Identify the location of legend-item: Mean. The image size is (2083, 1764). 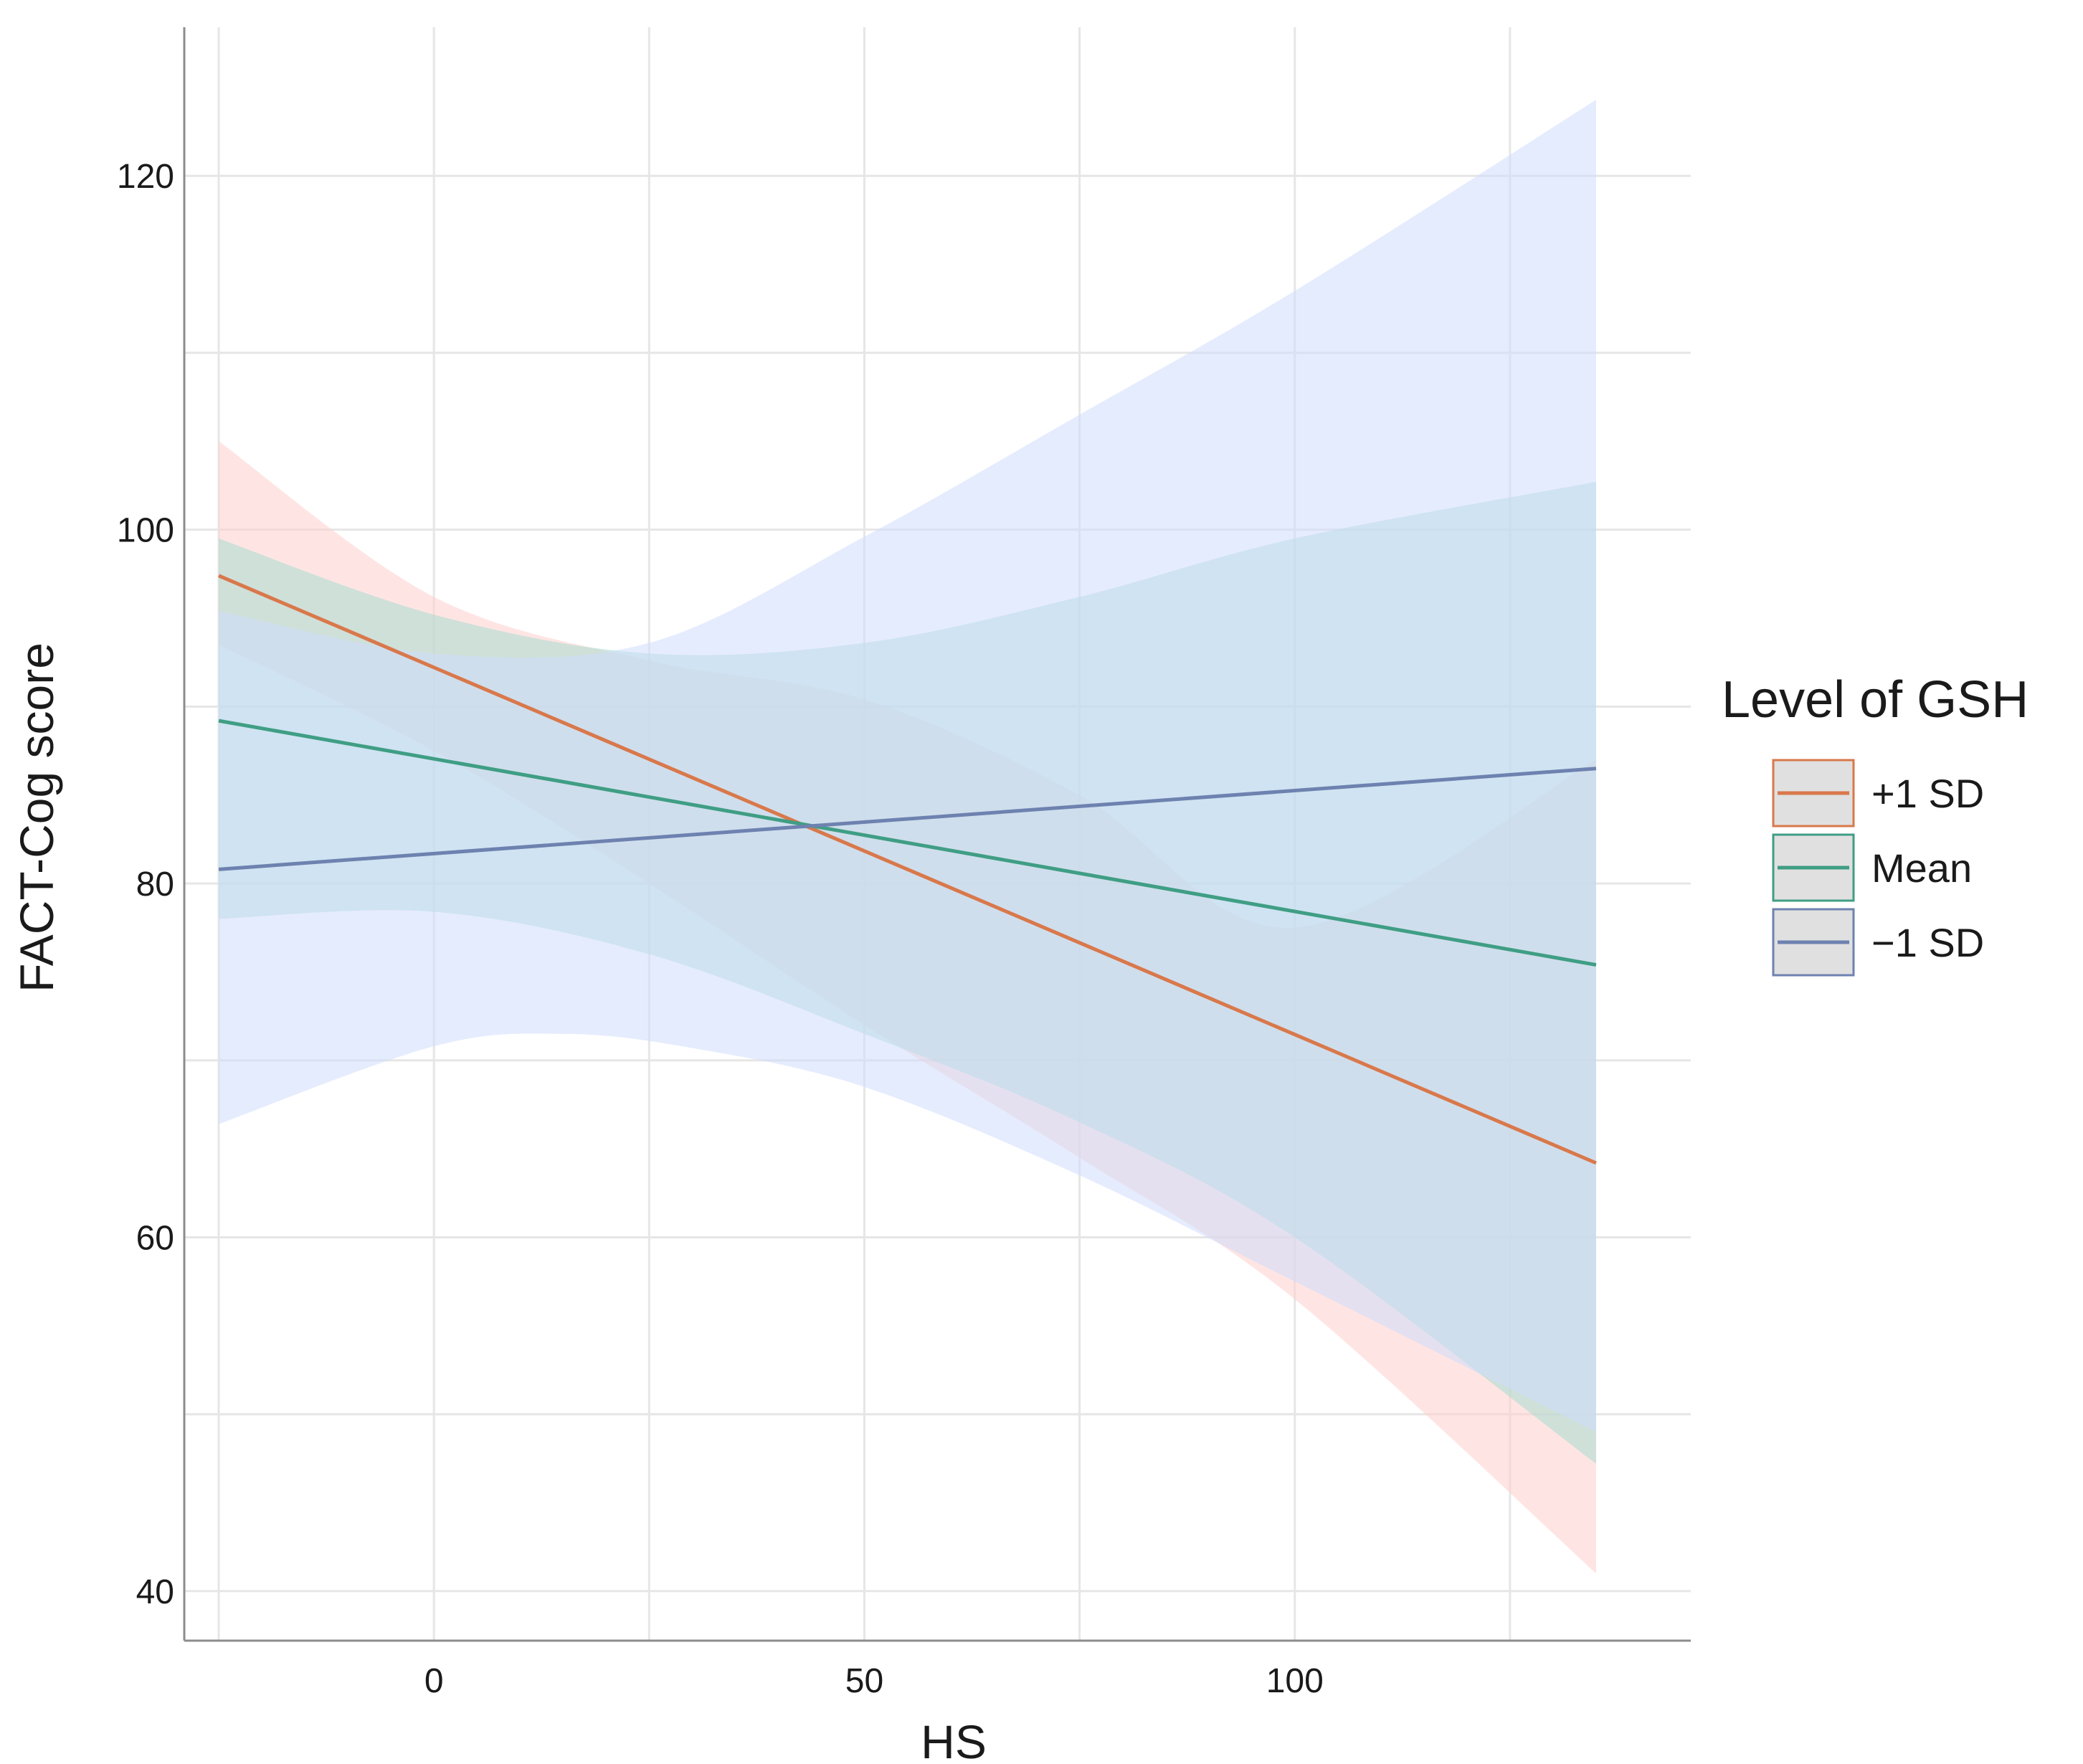
(1872, 867).